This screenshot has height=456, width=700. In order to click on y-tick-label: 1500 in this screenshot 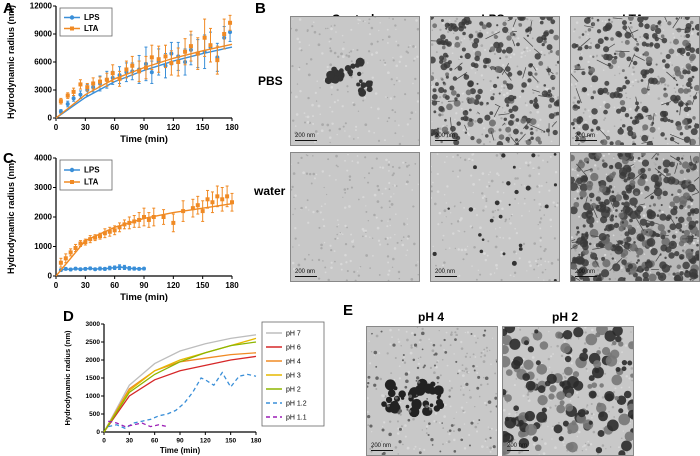, I will do `click(93, 378)`.